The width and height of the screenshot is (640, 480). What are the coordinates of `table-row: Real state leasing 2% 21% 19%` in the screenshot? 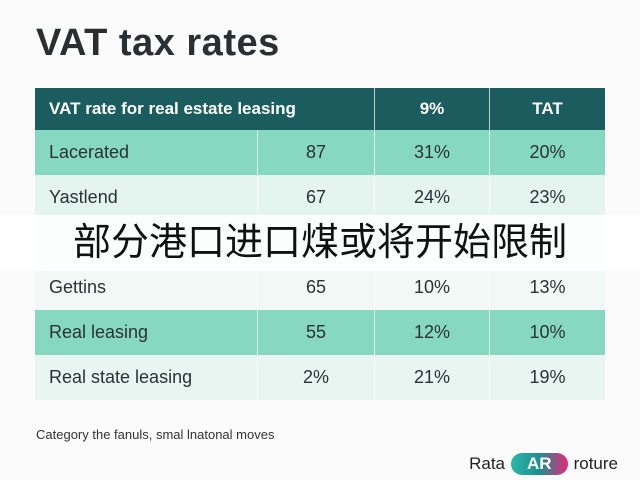 It's located at (320, 377).